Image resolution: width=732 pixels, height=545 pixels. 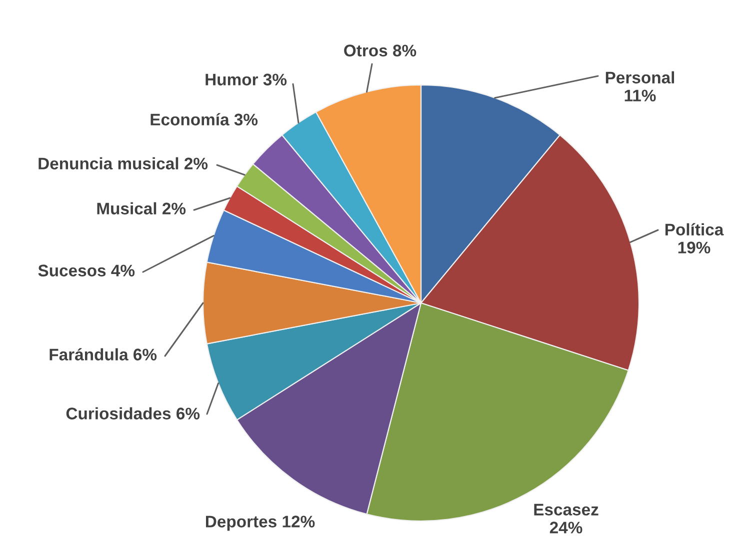 I want to click on data-label: 24%, so click(x=566, y=528).